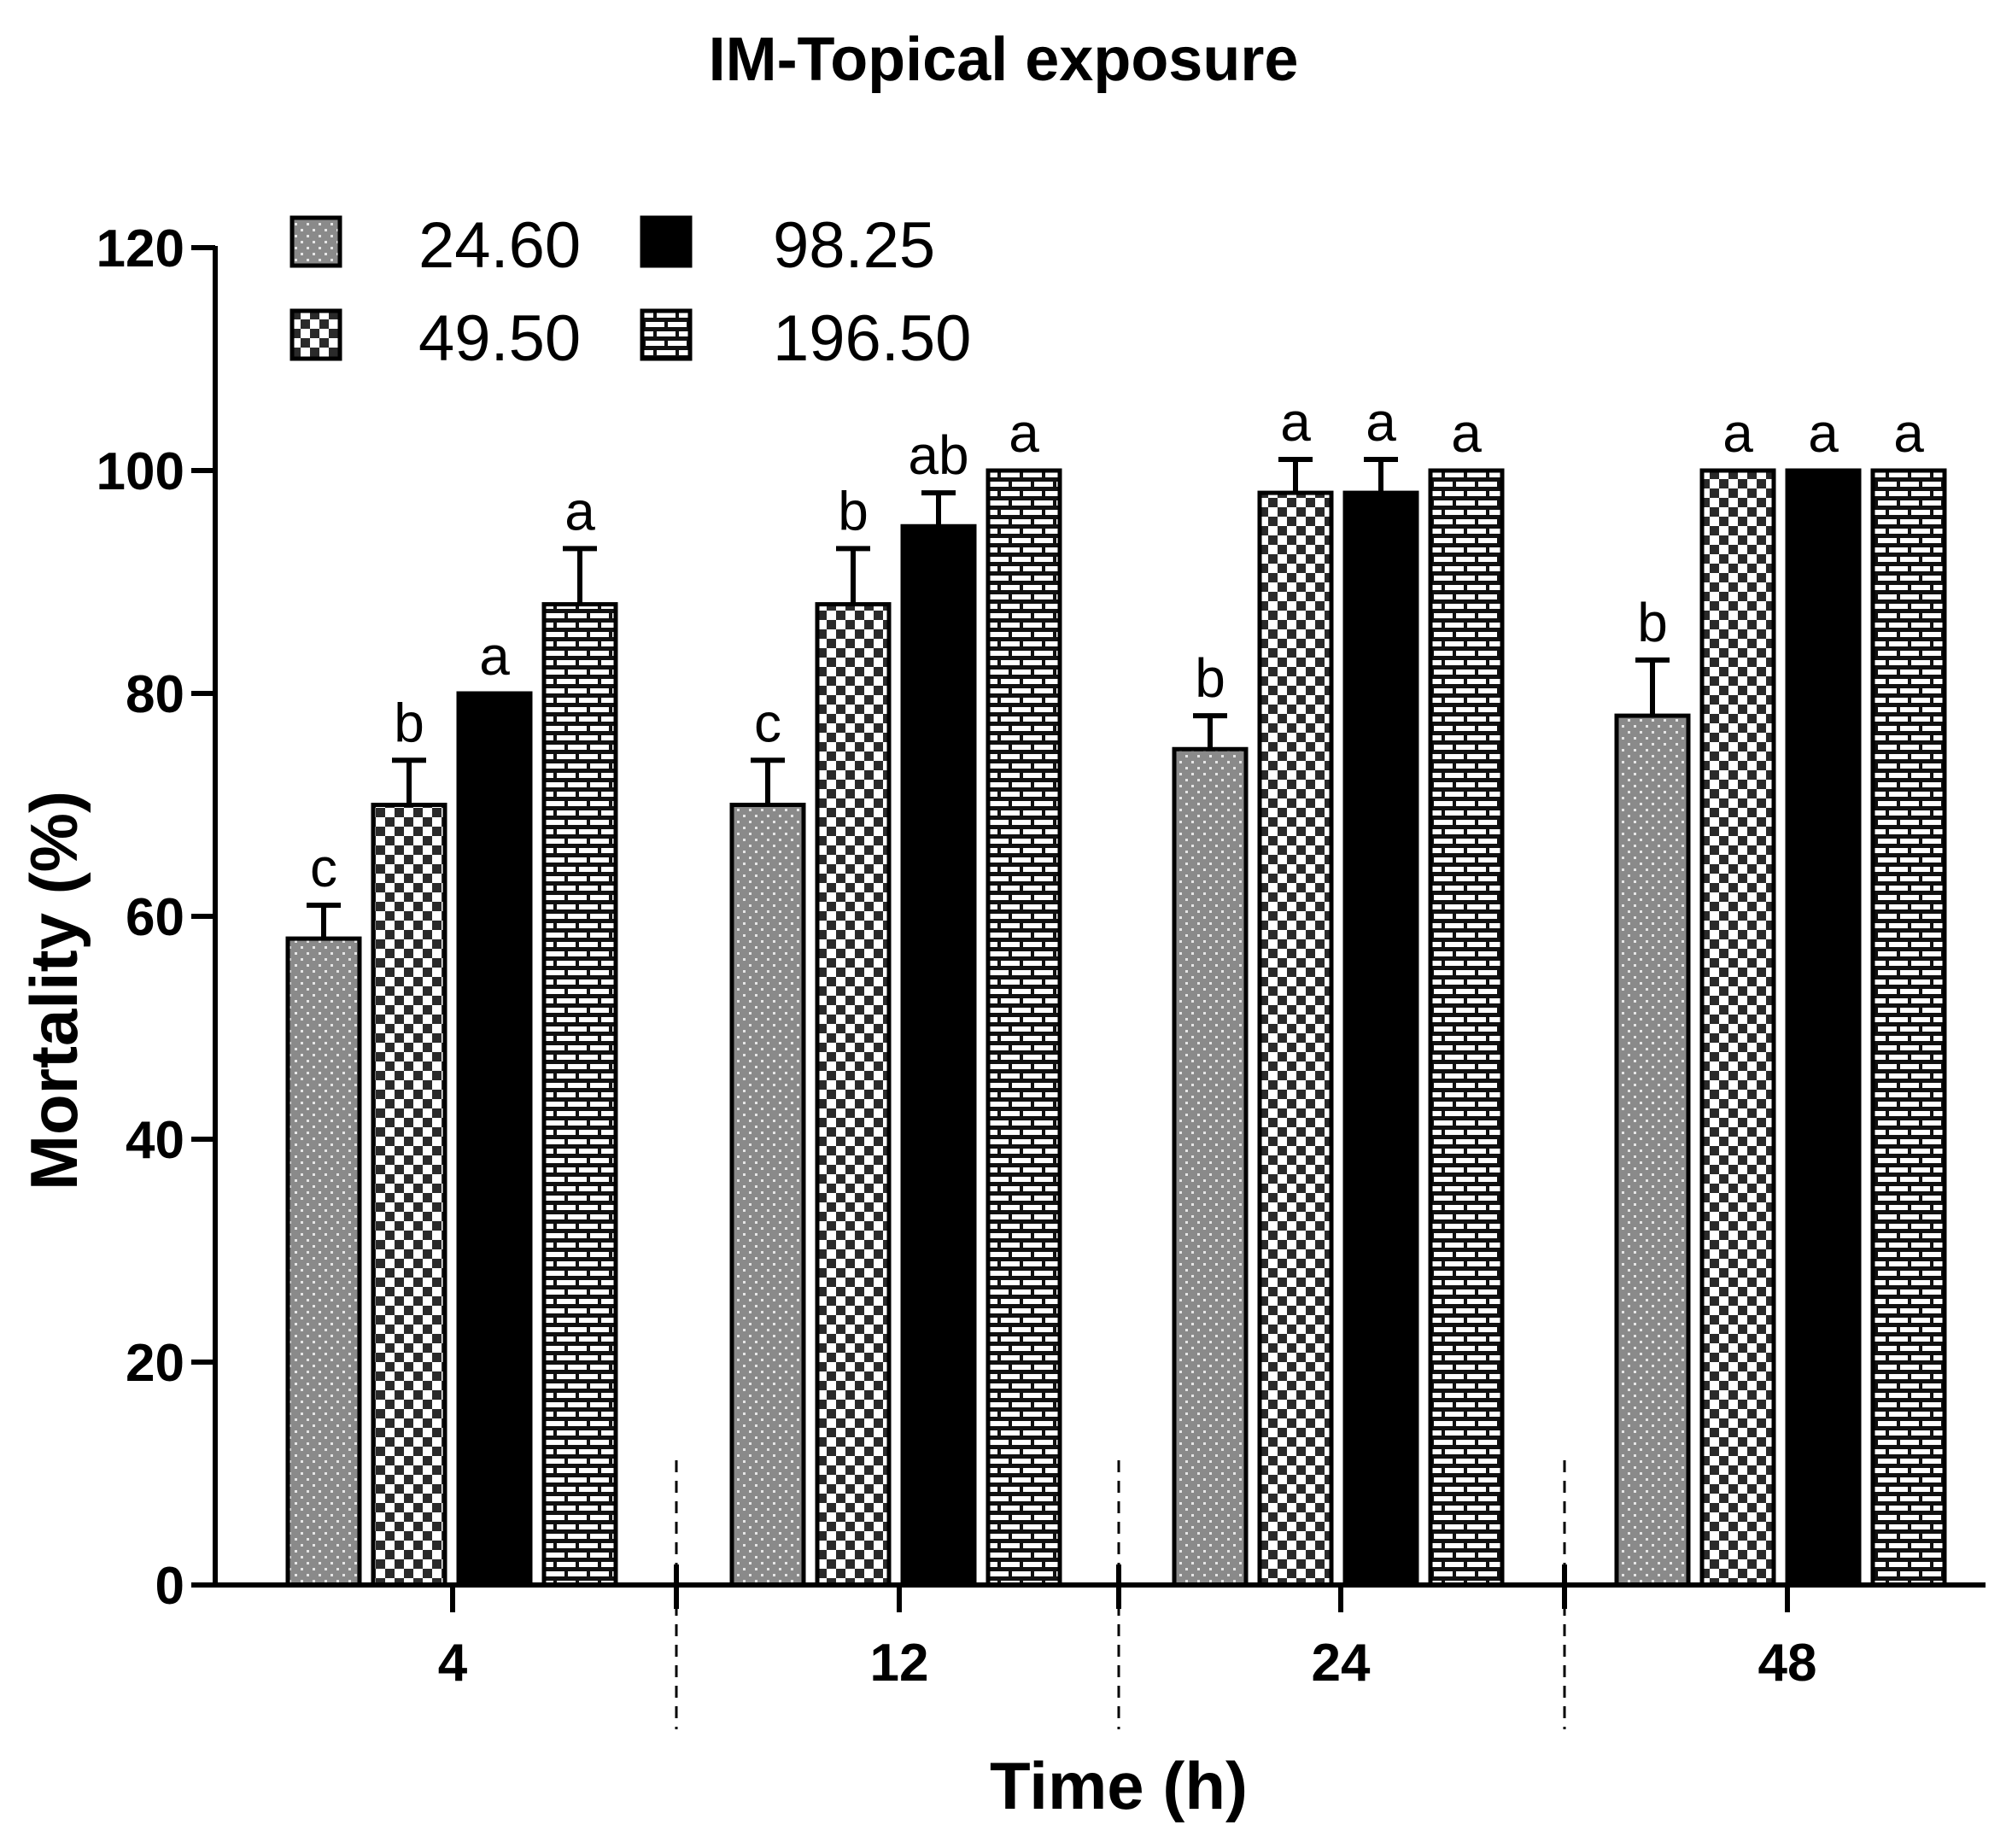 The width and height of the screenshot is (2012, 1848). What do you see at coordinates (140, 249) in the screenshot?
I see `y-tick-label: 120` at bounding box center [140, 249].